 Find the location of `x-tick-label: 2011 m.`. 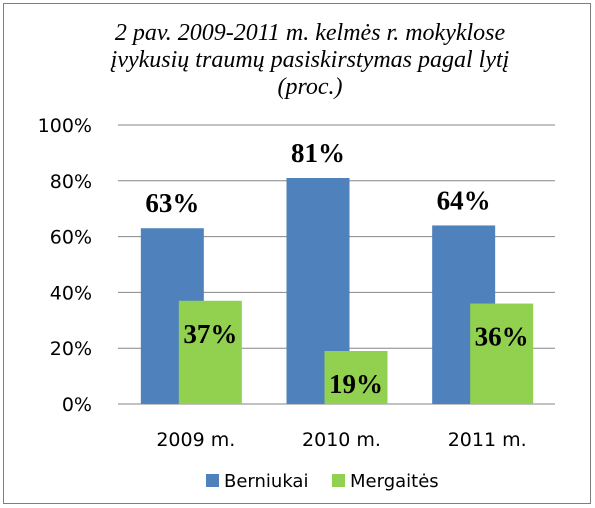

x-tick-label: 2011 m. is located at coordinates (487, 440).